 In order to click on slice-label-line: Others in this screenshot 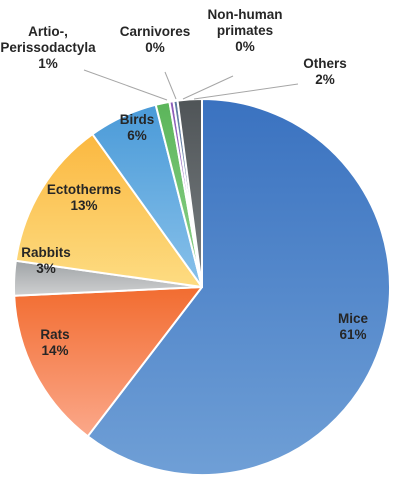, I will do `click(325, 63)`.